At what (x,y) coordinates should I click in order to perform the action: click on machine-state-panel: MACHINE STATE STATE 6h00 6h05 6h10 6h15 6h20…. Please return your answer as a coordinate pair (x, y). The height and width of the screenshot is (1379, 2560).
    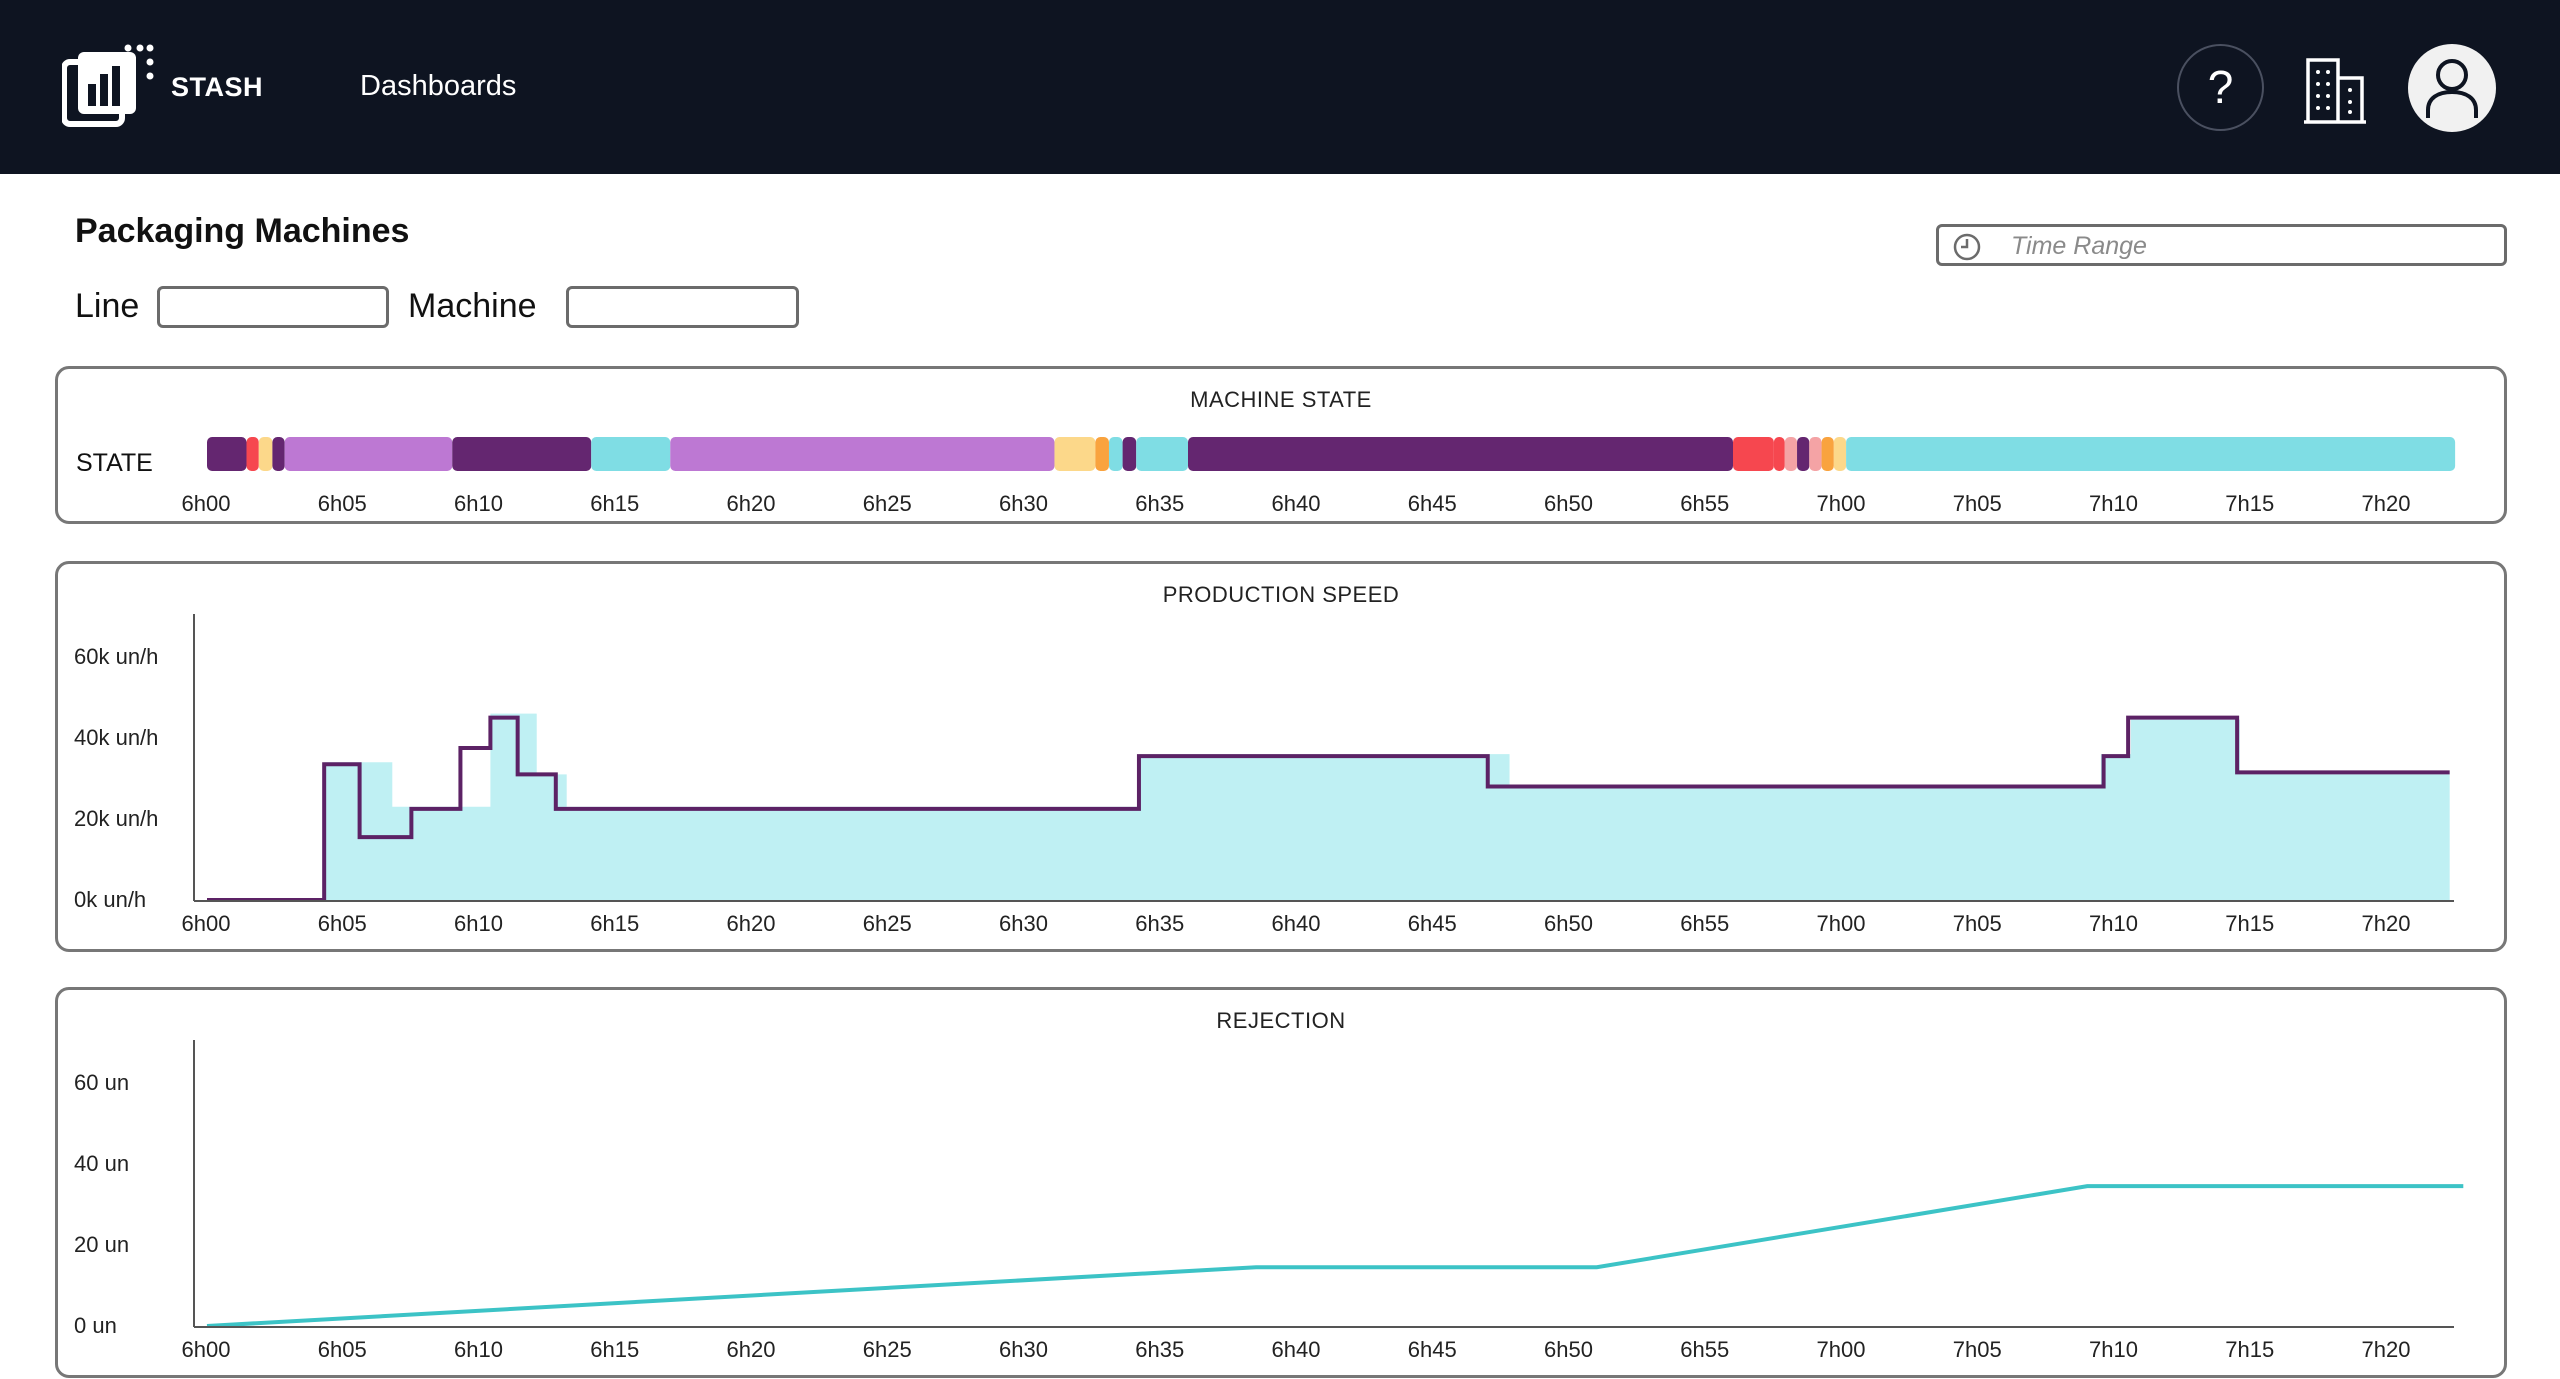
    Looking at the image, I should click on (1281, 445).